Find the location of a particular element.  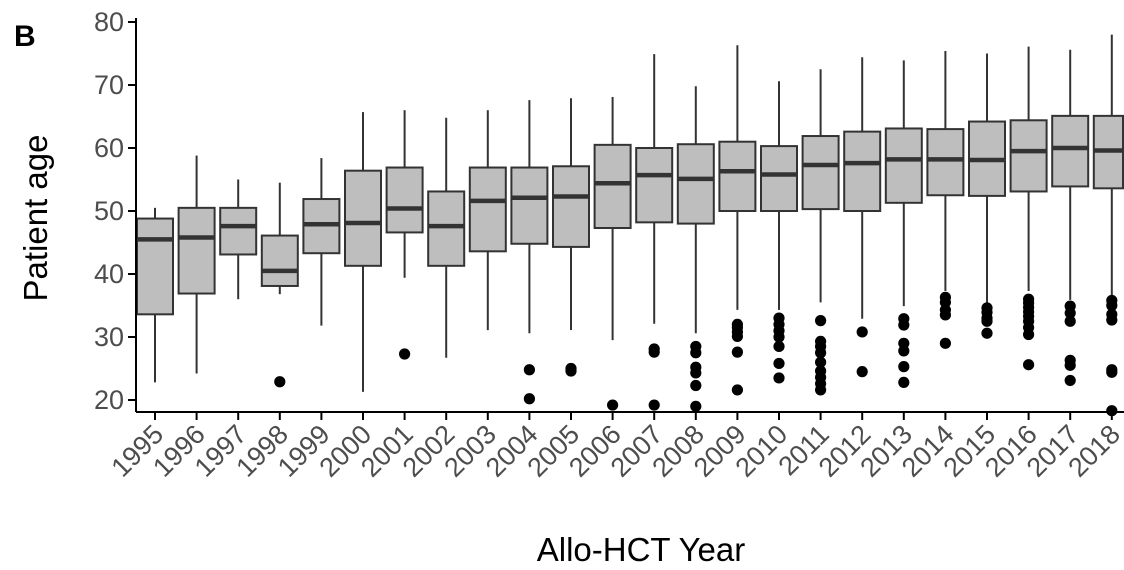

box-2016 is located at coordinates (1028, 208).